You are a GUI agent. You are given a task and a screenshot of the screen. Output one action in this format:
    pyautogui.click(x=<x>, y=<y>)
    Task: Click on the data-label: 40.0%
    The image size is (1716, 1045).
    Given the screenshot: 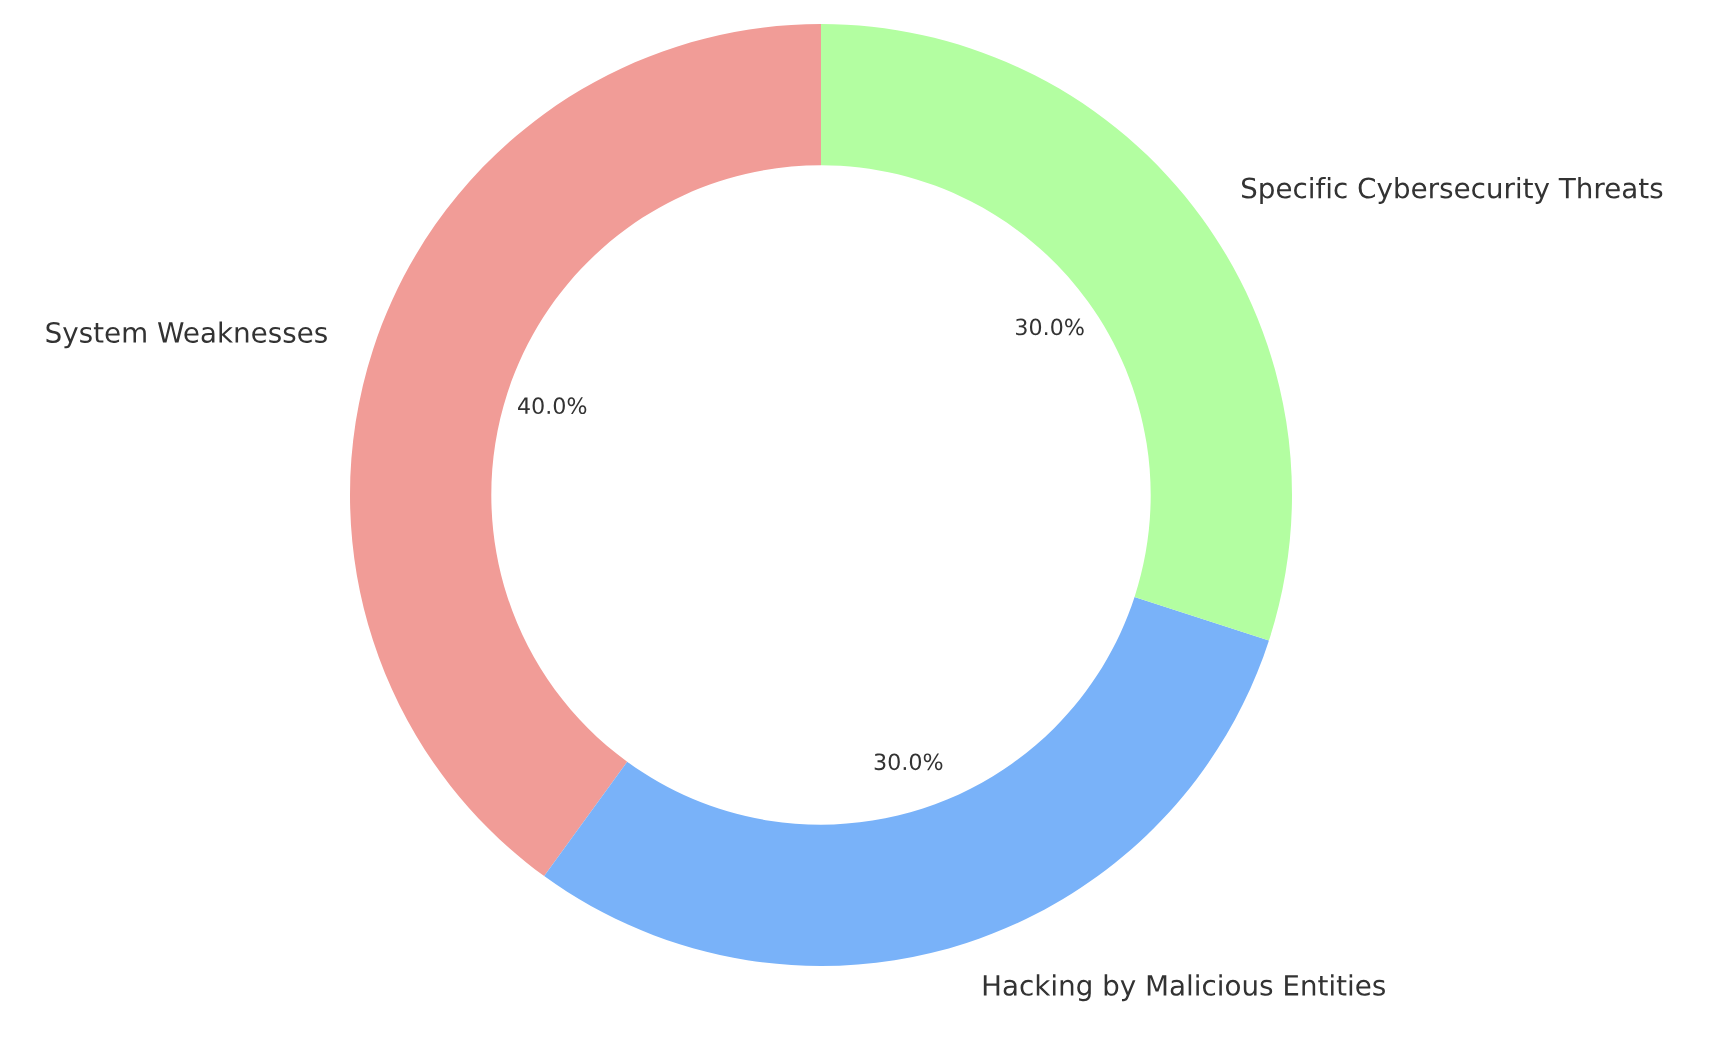 What is the action you would take?
    pyautogui.click(x=552, y=406)
    